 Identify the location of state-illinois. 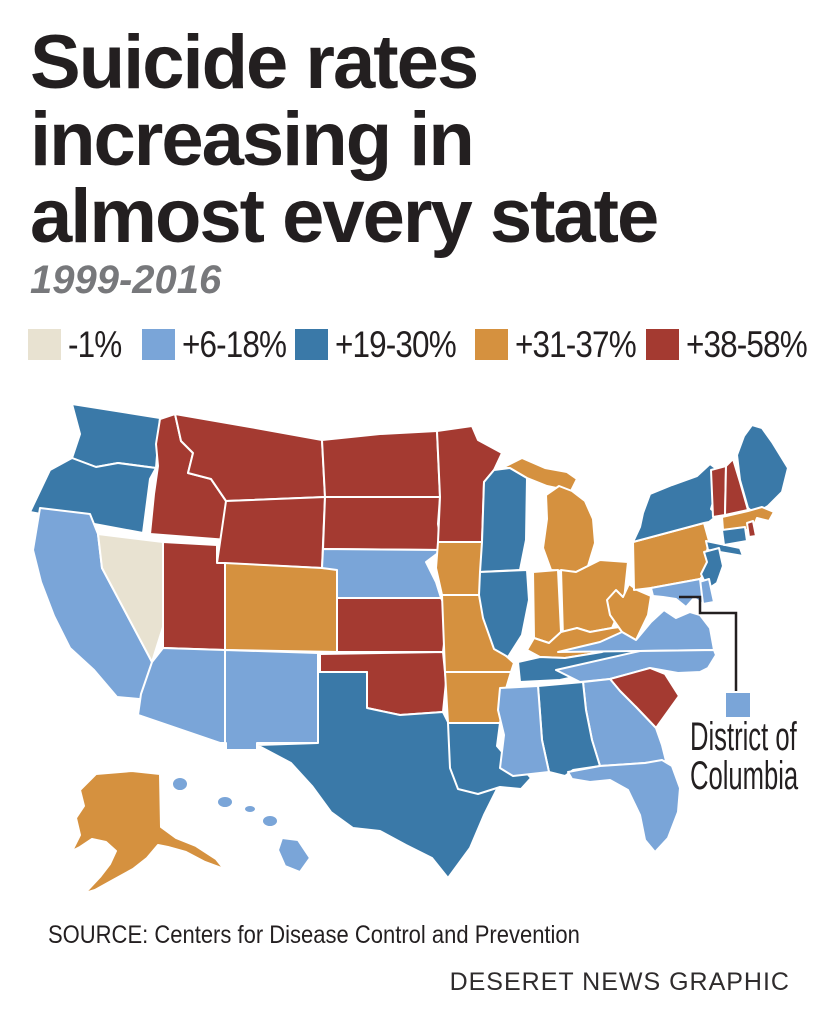
(504, 613).